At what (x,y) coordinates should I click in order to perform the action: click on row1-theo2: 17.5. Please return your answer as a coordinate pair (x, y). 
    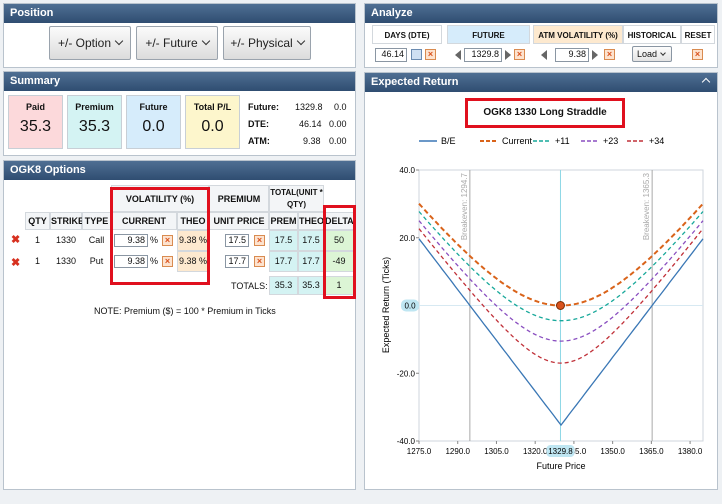
    Looking at the image, I should click on (311, 240).